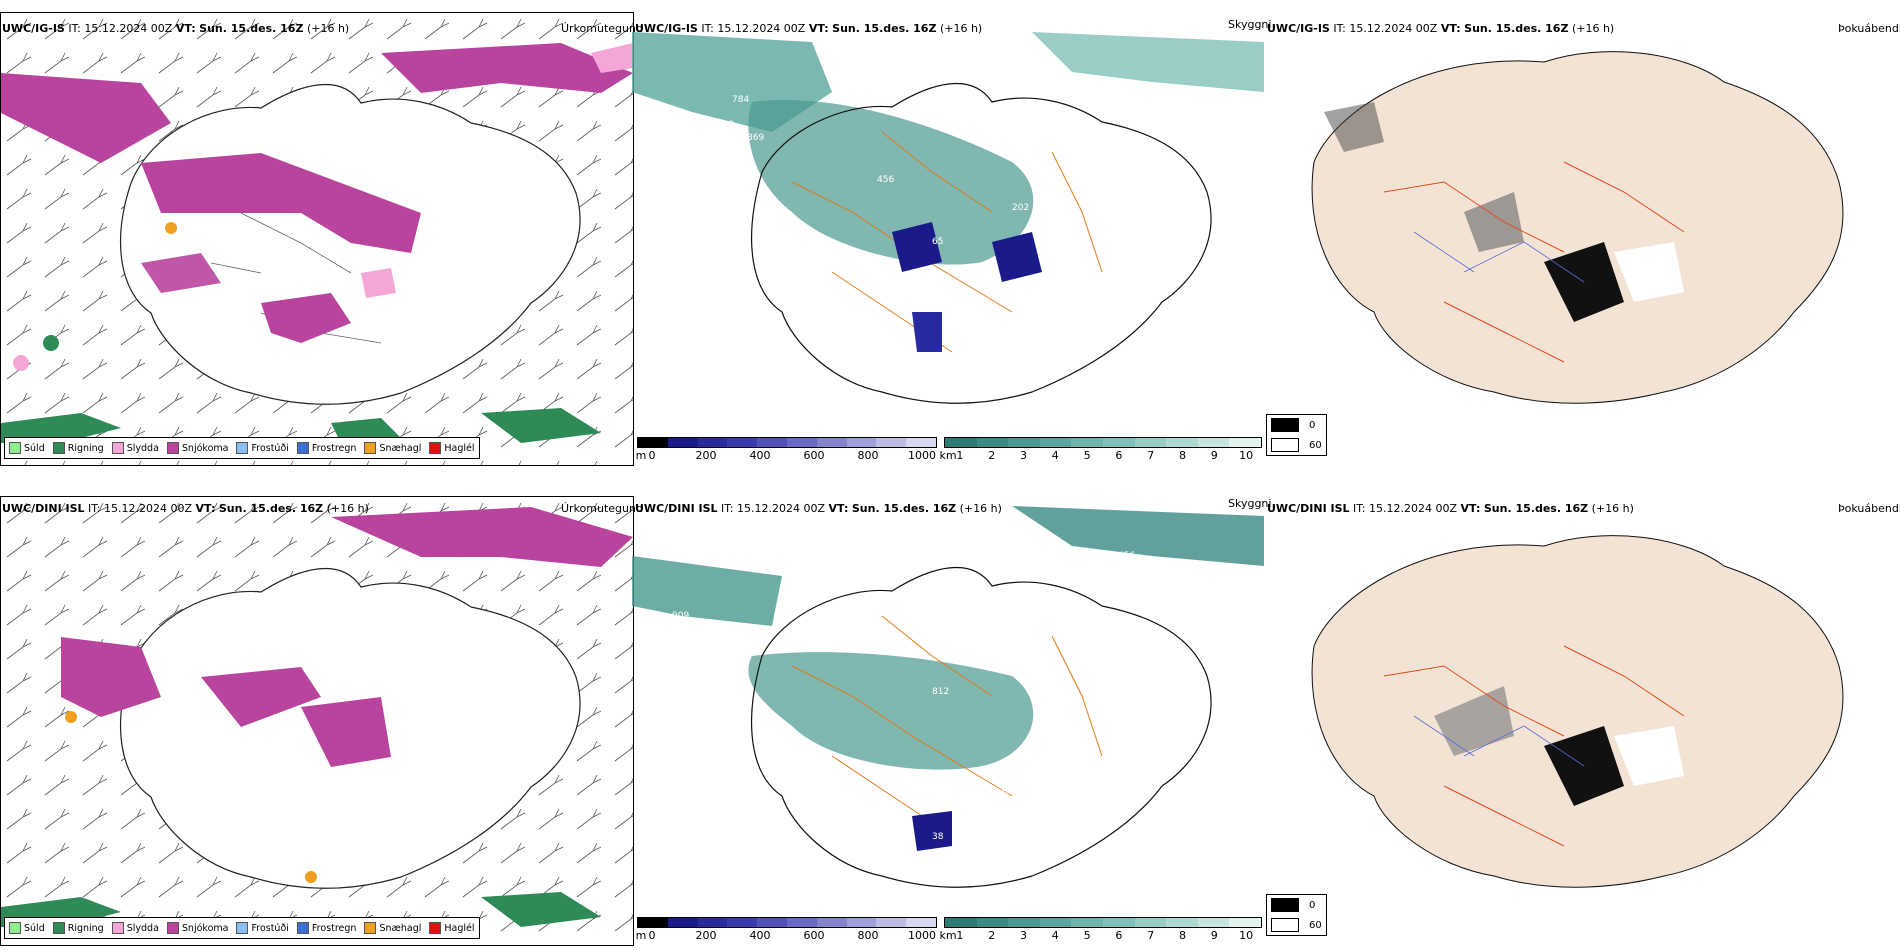 This screenshot has height=950, width=1900. What do you see at coordinates (868, 455) in the screenshot?
I see `colorbar-tick: 800` at bounding box center [868, 455].